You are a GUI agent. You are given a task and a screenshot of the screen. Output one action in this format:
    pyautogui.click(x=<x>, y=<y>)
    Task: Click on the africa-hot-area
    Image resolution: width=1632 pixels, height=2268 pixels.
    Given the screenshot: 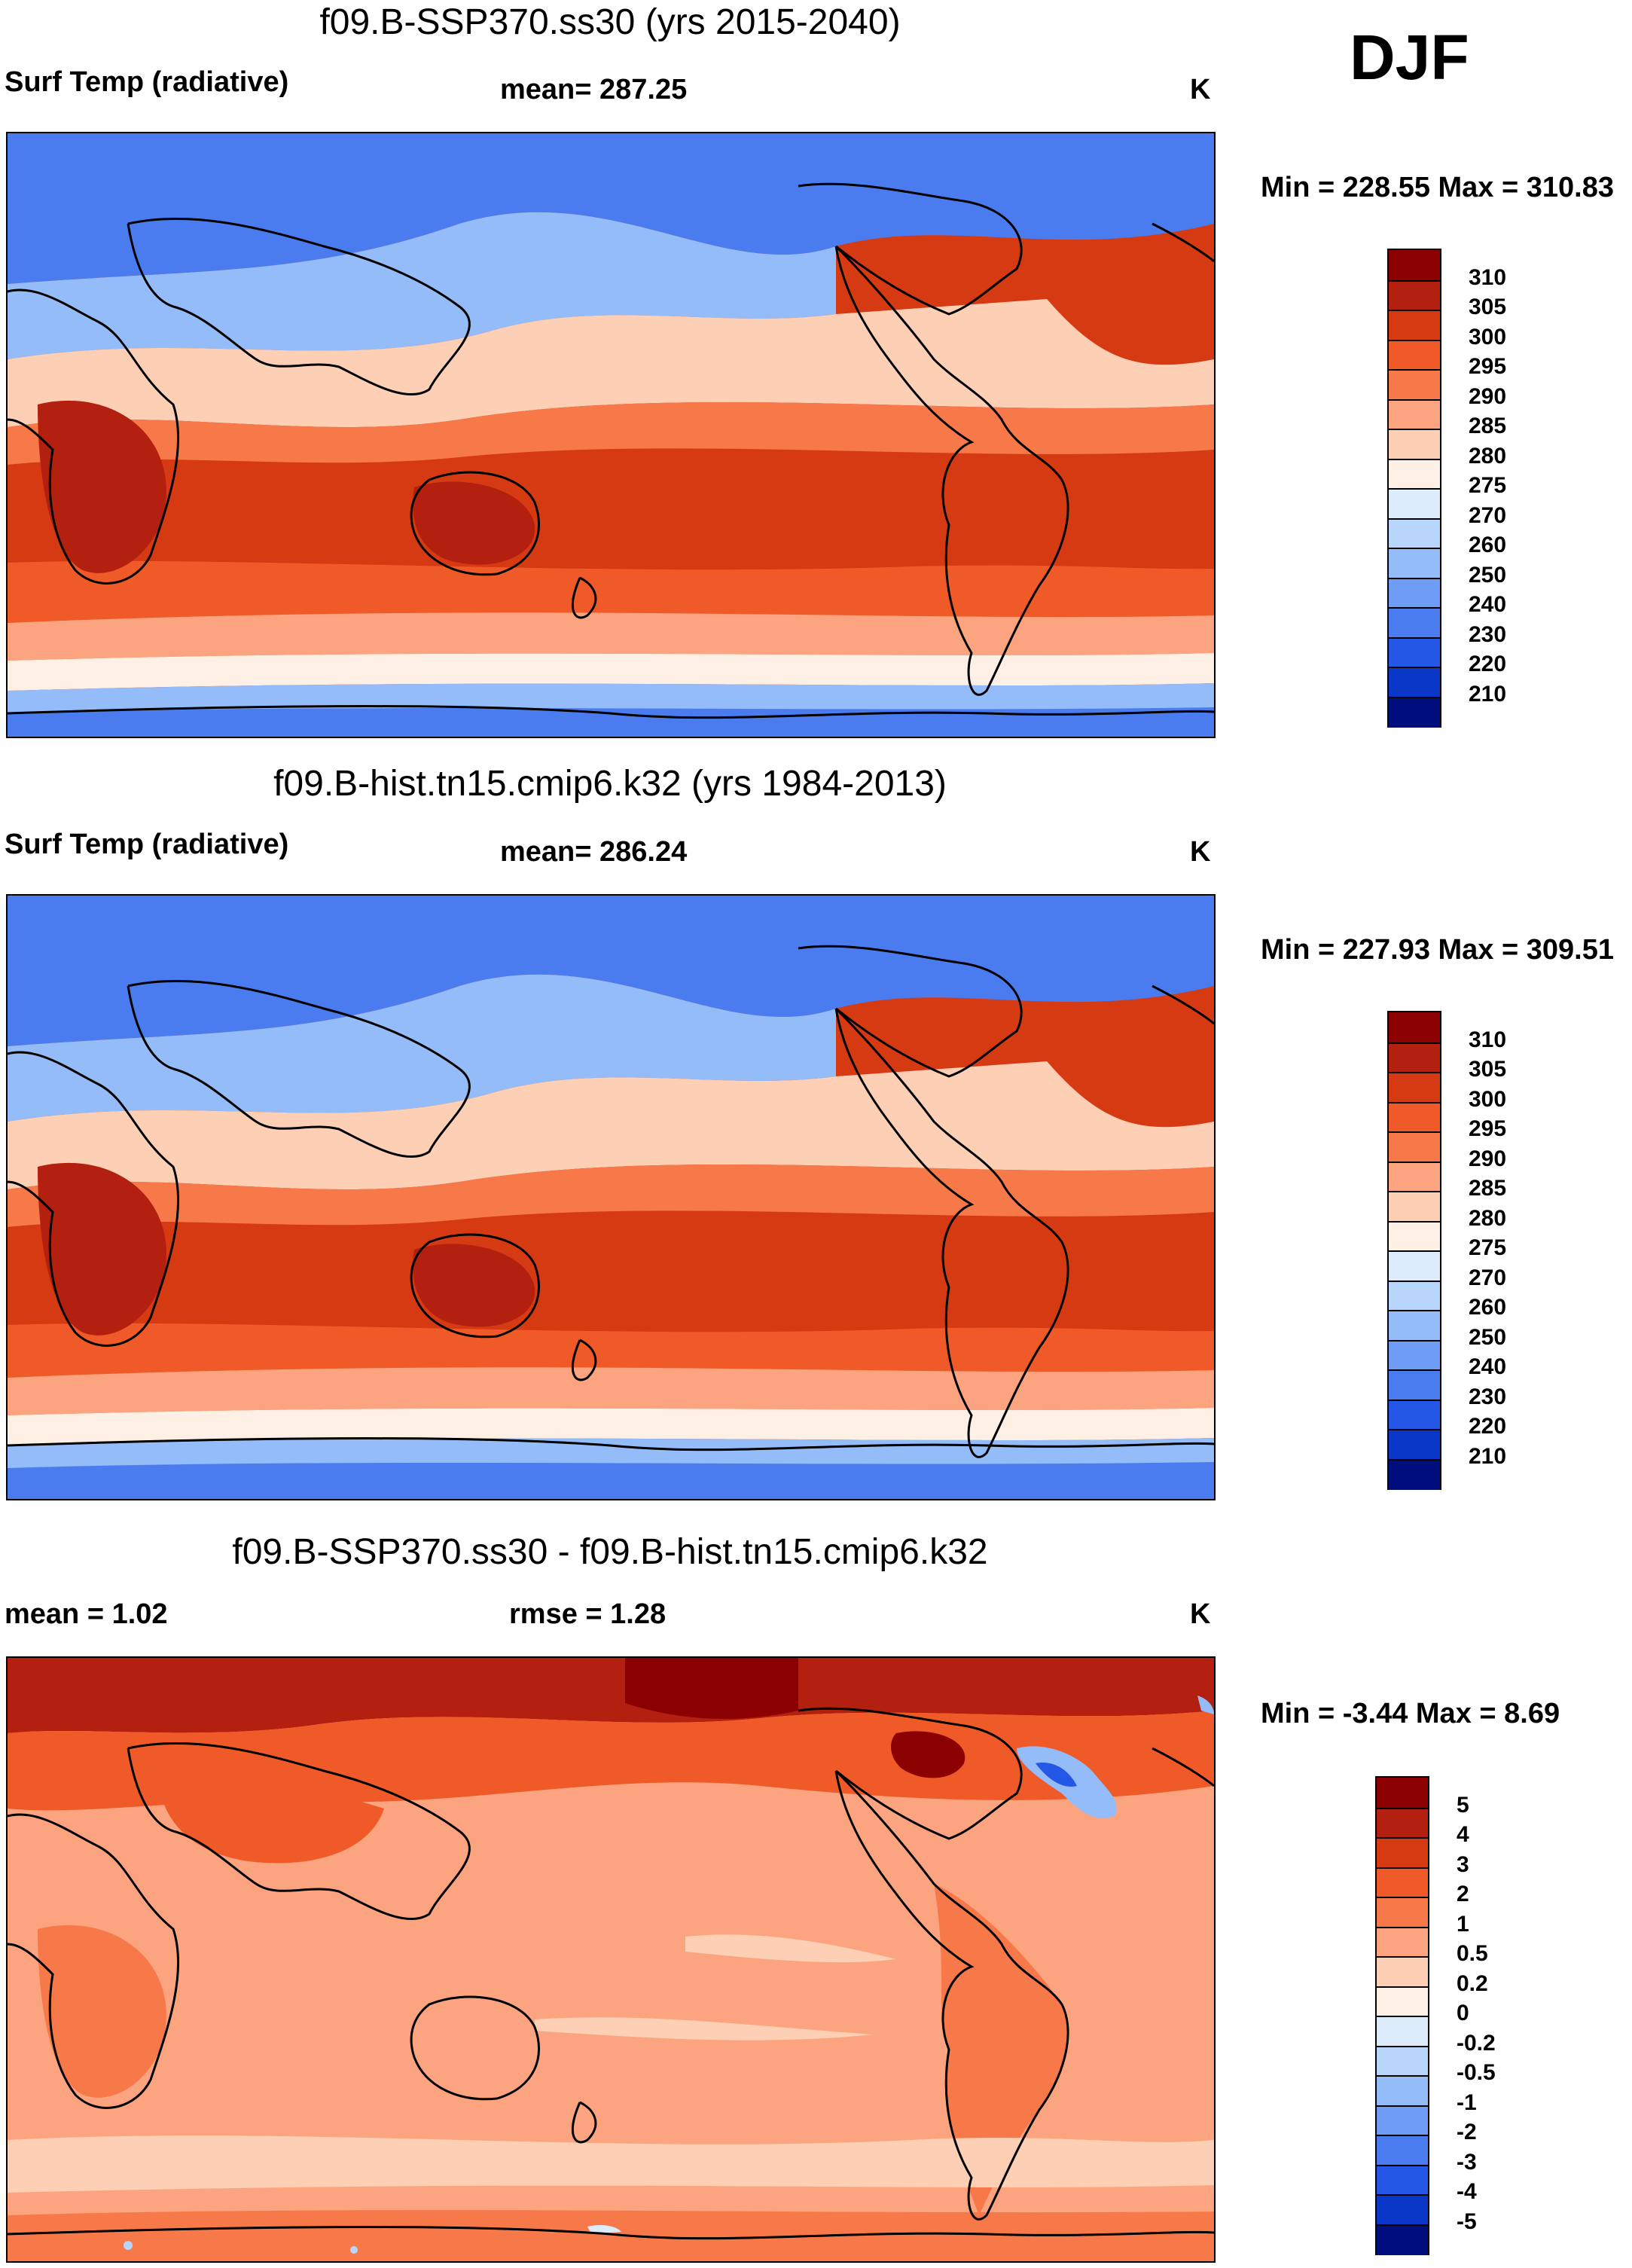 What is the action you would take?
    pyautogui.click(x=102, y=487)
    